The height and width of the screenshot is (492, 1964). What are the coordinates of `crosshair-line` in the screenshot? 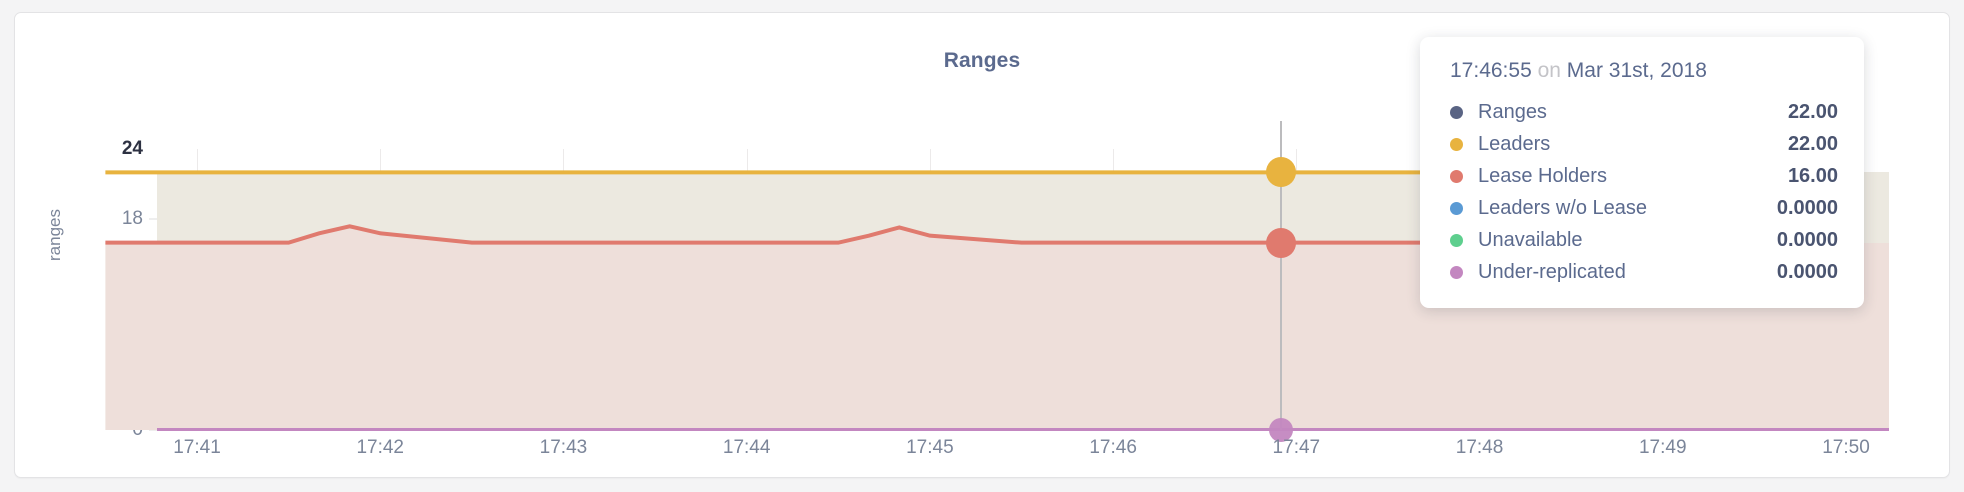 It's located at (1281, 275).